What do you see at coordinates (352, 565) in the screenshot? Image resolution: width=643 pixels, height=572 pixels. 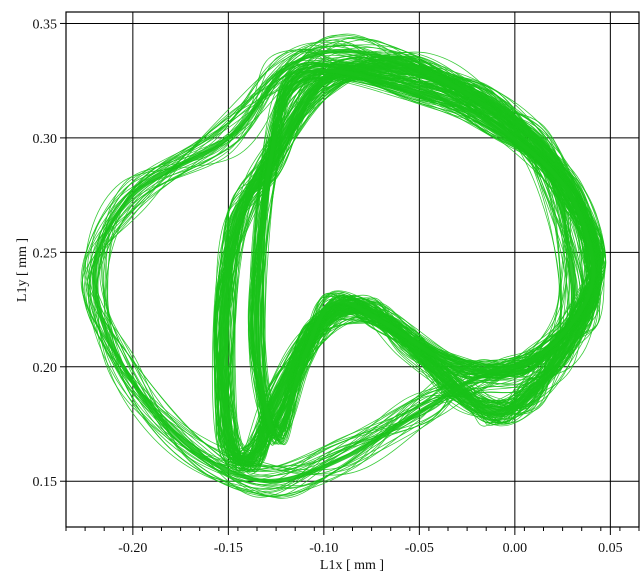 I see `x-axis-title: L1x [ mm ]` at bounding box center [352, 565].